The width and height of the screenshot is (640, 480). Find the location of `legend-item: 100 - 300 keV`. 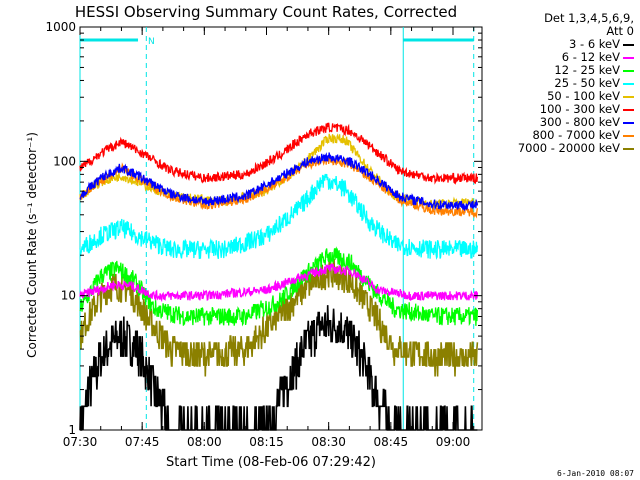

legend-item: 100 - 300 keV is located at coordinates (561, 109).